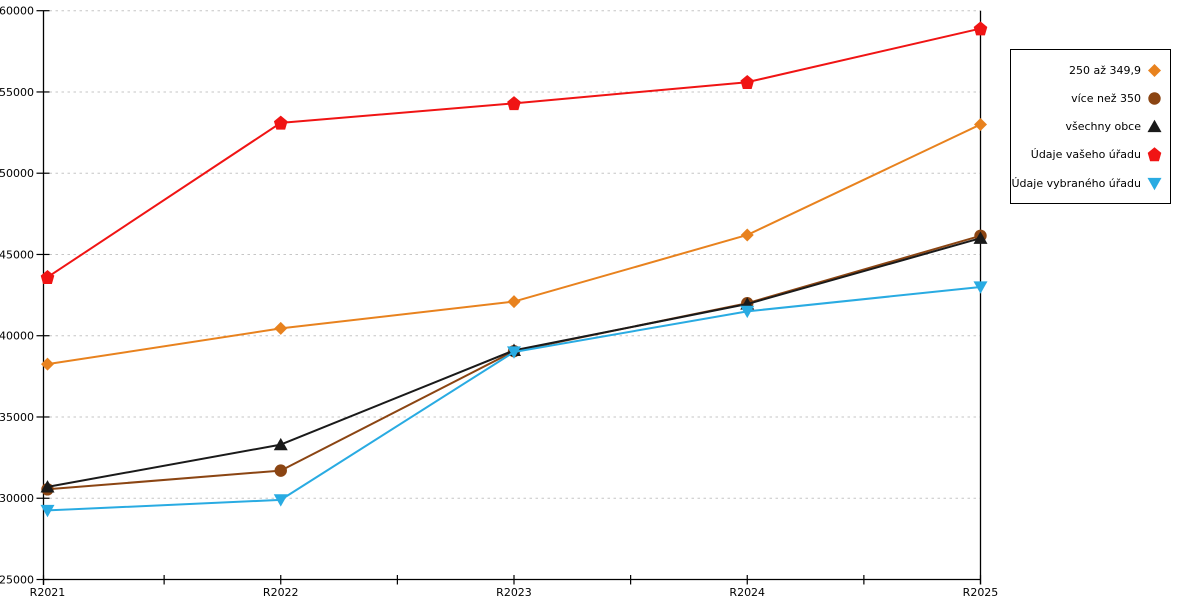 Image resolution: width=1200 pixels, height=600 pixels. What do you see at coordinates (747, 592) in the screenshot?
I see `x-tick-label: R2024` at bounding box center [747, 592].